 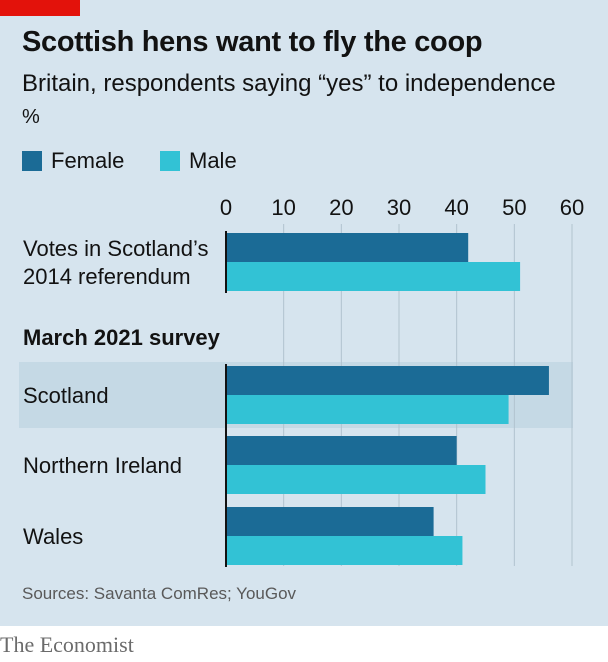 I want to click on x-tick-label: 30, so click(x=399, y=207).